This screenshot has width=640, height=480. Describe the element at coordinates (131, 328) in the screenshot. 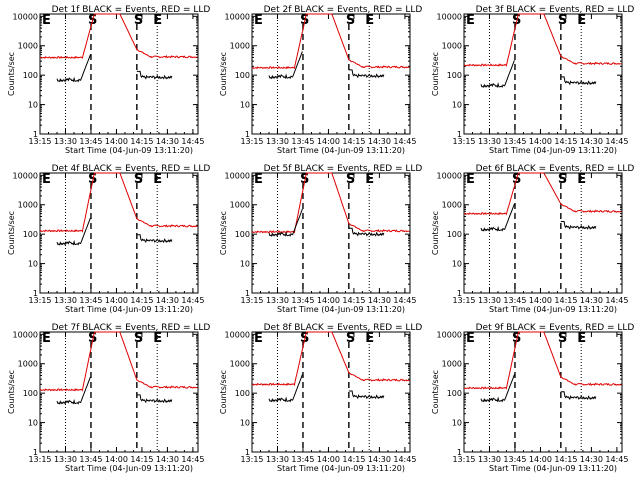

I see `panel-title: Det 7f BLACK = Events, RED = LLD` at that location.